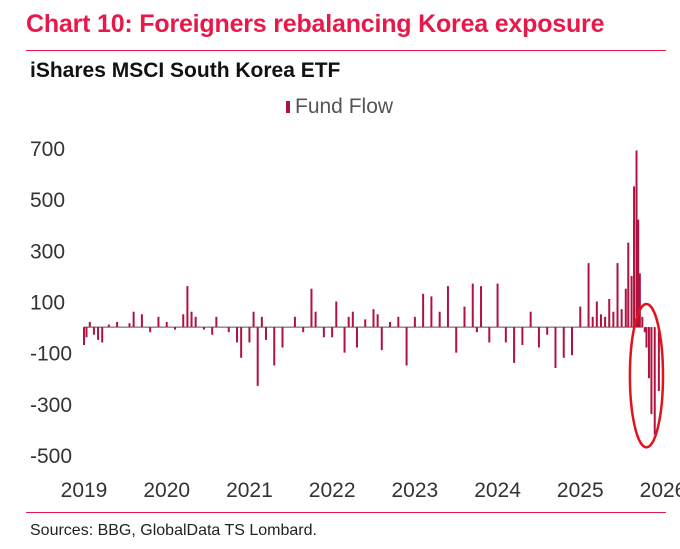 Image resolution: width=680 pixels, height=549 pixels. Describe the element at coordinates (346, 512) in the screenshot. I see `source-divider` at that location.